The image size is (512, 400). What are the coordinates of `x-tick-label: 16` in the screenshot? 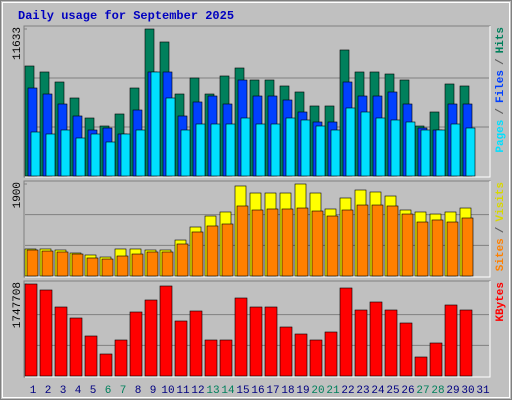 It's located at (257, 391).